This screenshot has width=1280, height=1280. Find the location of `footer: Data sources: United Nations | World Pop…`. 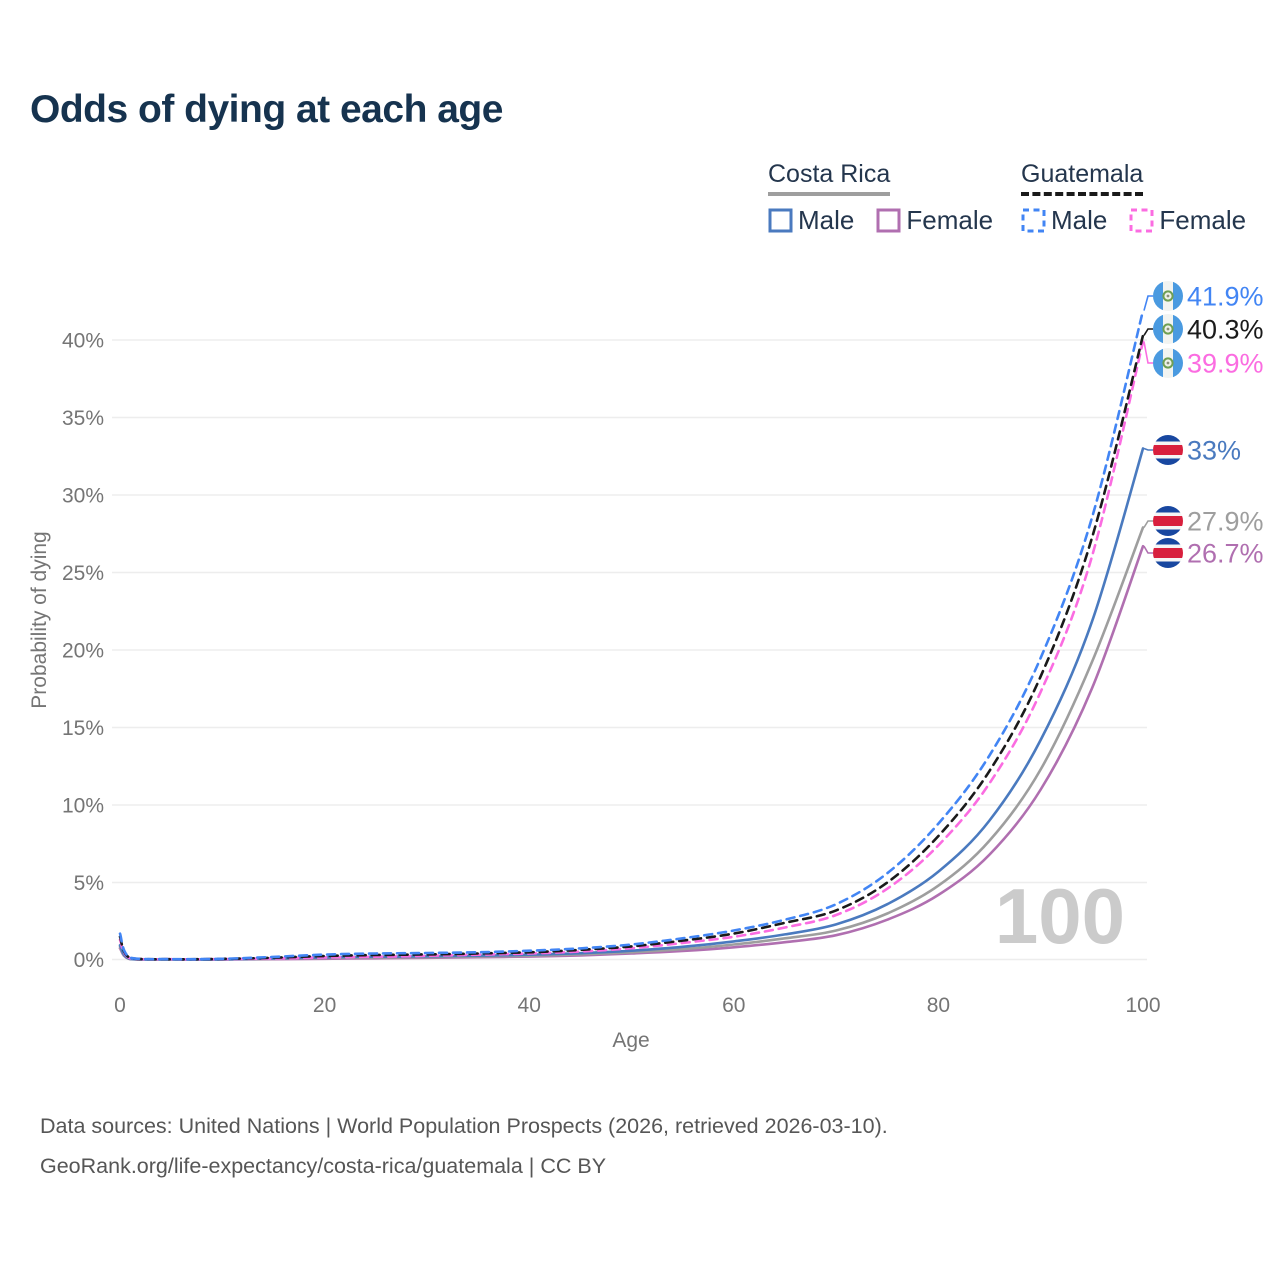

footer: Data sources: United Nations | World Pop… is located at coordinates (464, 1146).